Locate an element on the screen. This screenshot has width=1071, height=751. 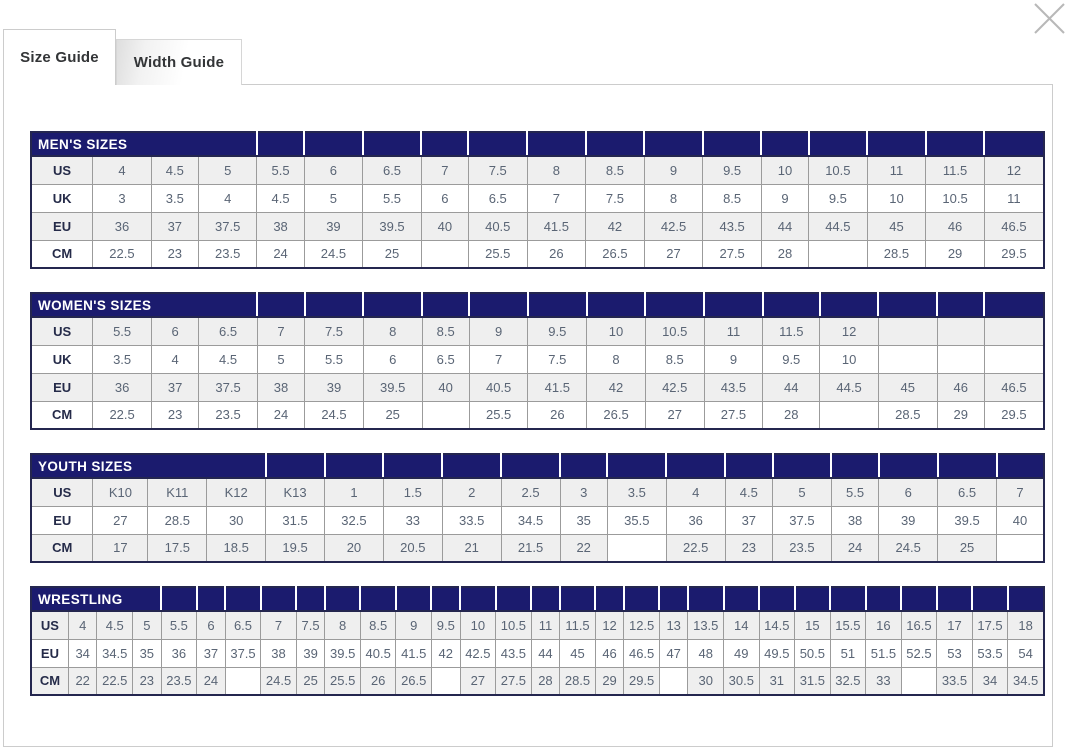
row-label: CM is located at coordinates (49, 681).